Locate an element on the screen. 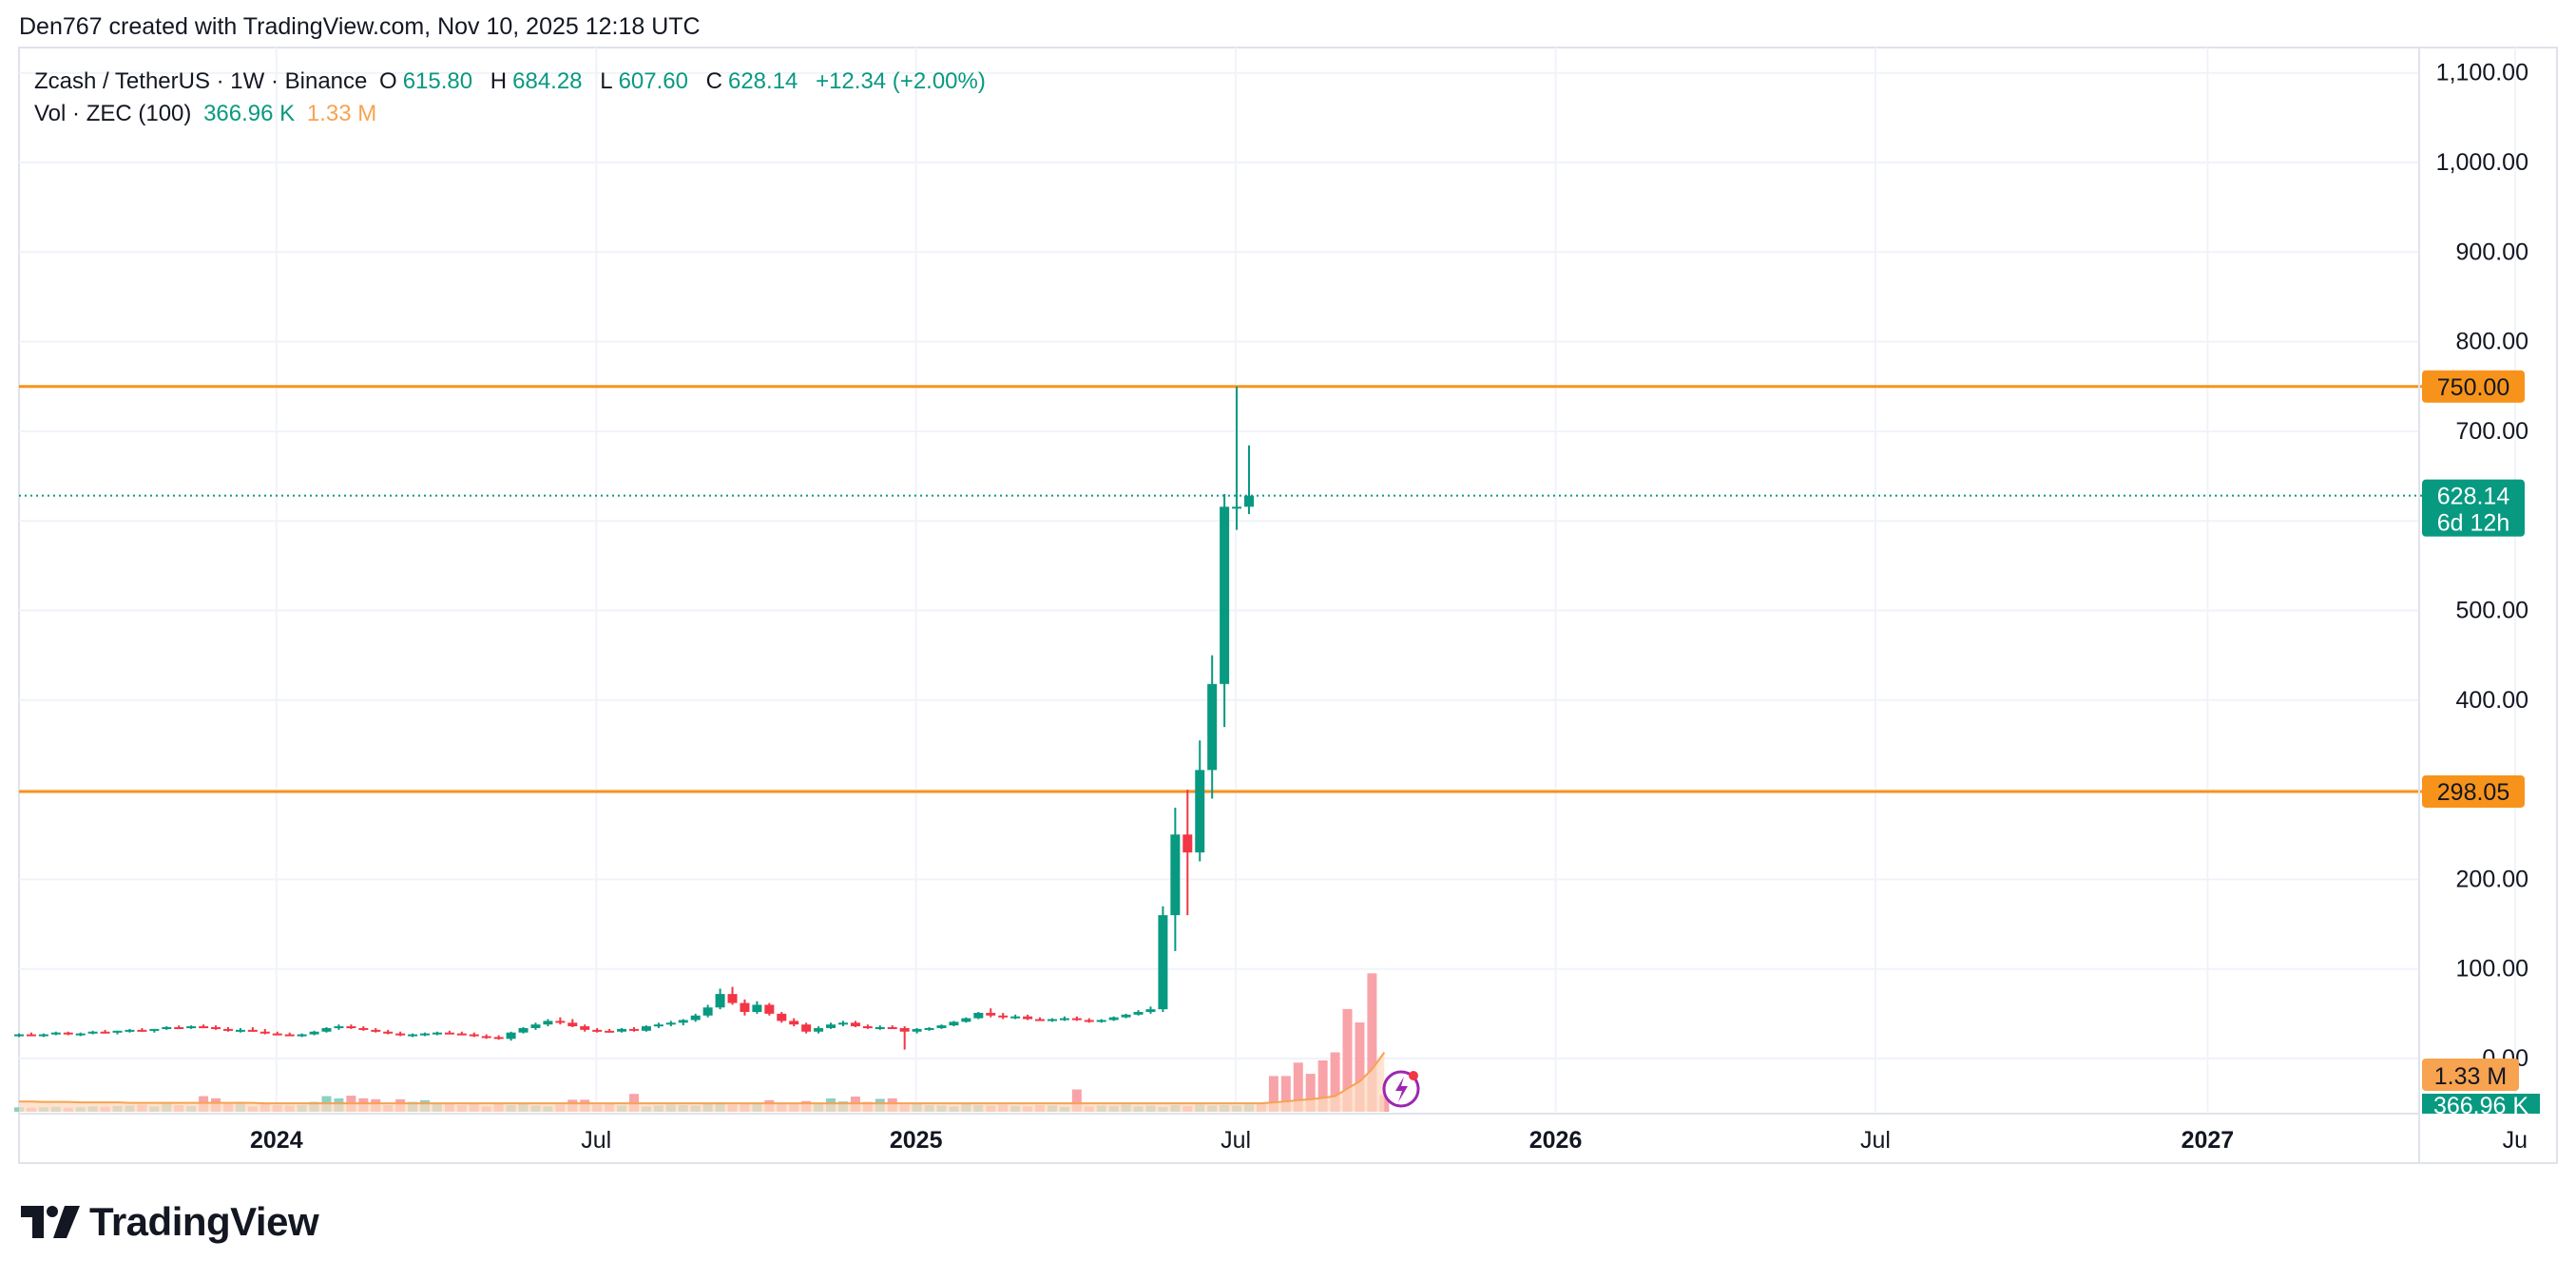  open-label: O is located at coordinates (388, 81).